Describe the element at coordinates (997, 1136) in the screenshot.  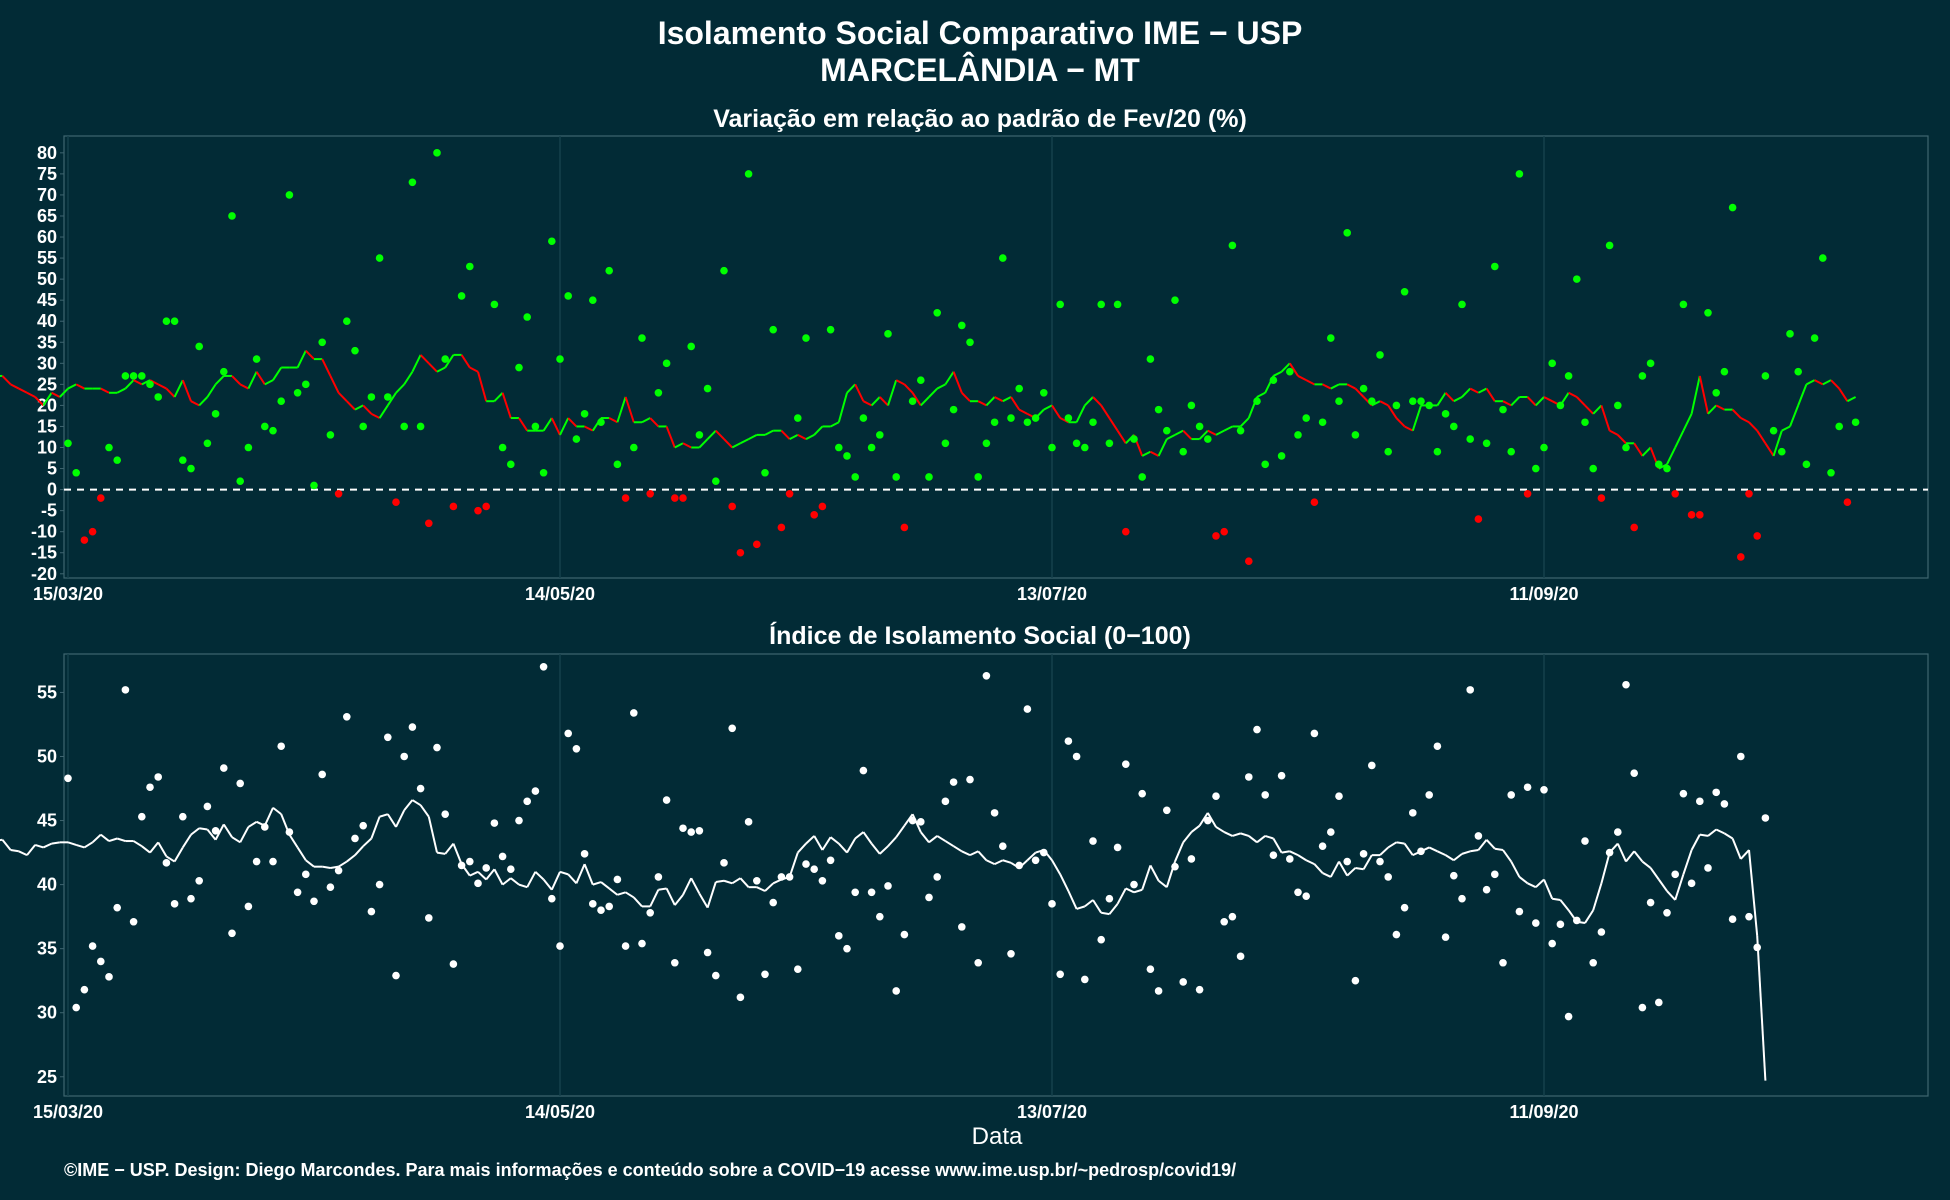
I see `x-axis-label: Data` at that location.